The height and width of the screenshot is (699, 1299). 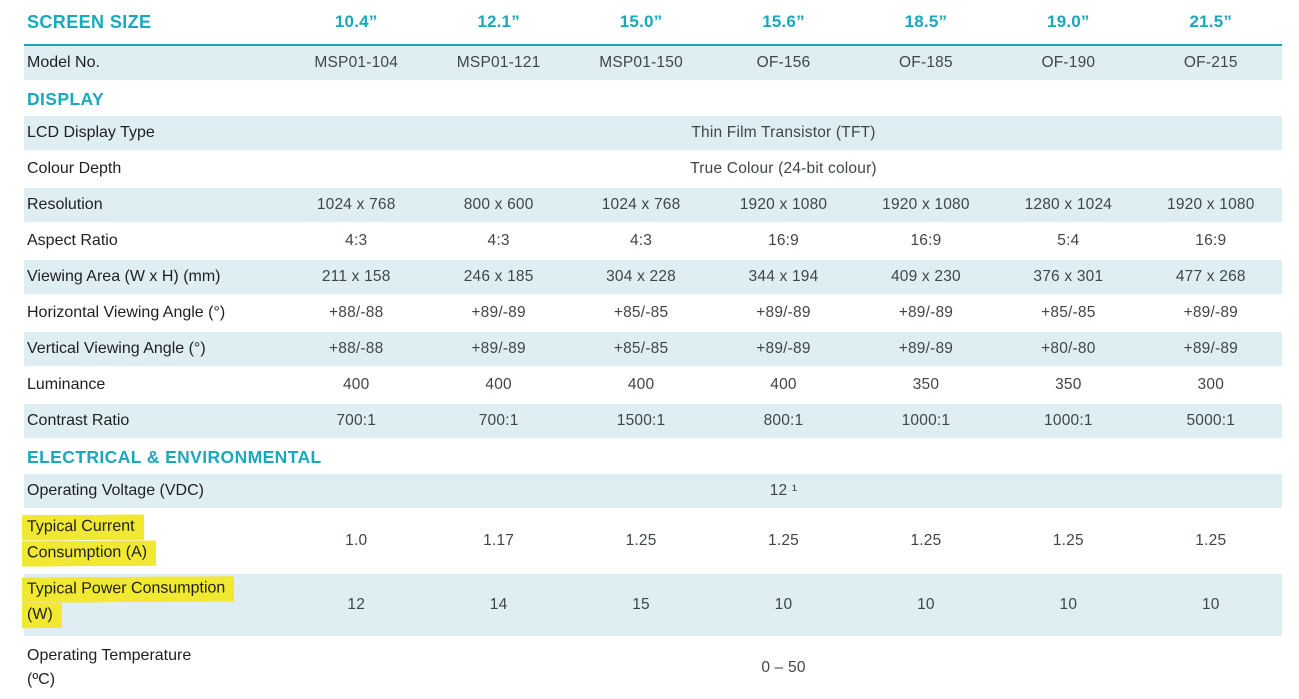 What do you see at coordinates (82, 527) in the screenshot?
I see `highlighted-label-line: Typical Current` at bounding box center [82, 527].